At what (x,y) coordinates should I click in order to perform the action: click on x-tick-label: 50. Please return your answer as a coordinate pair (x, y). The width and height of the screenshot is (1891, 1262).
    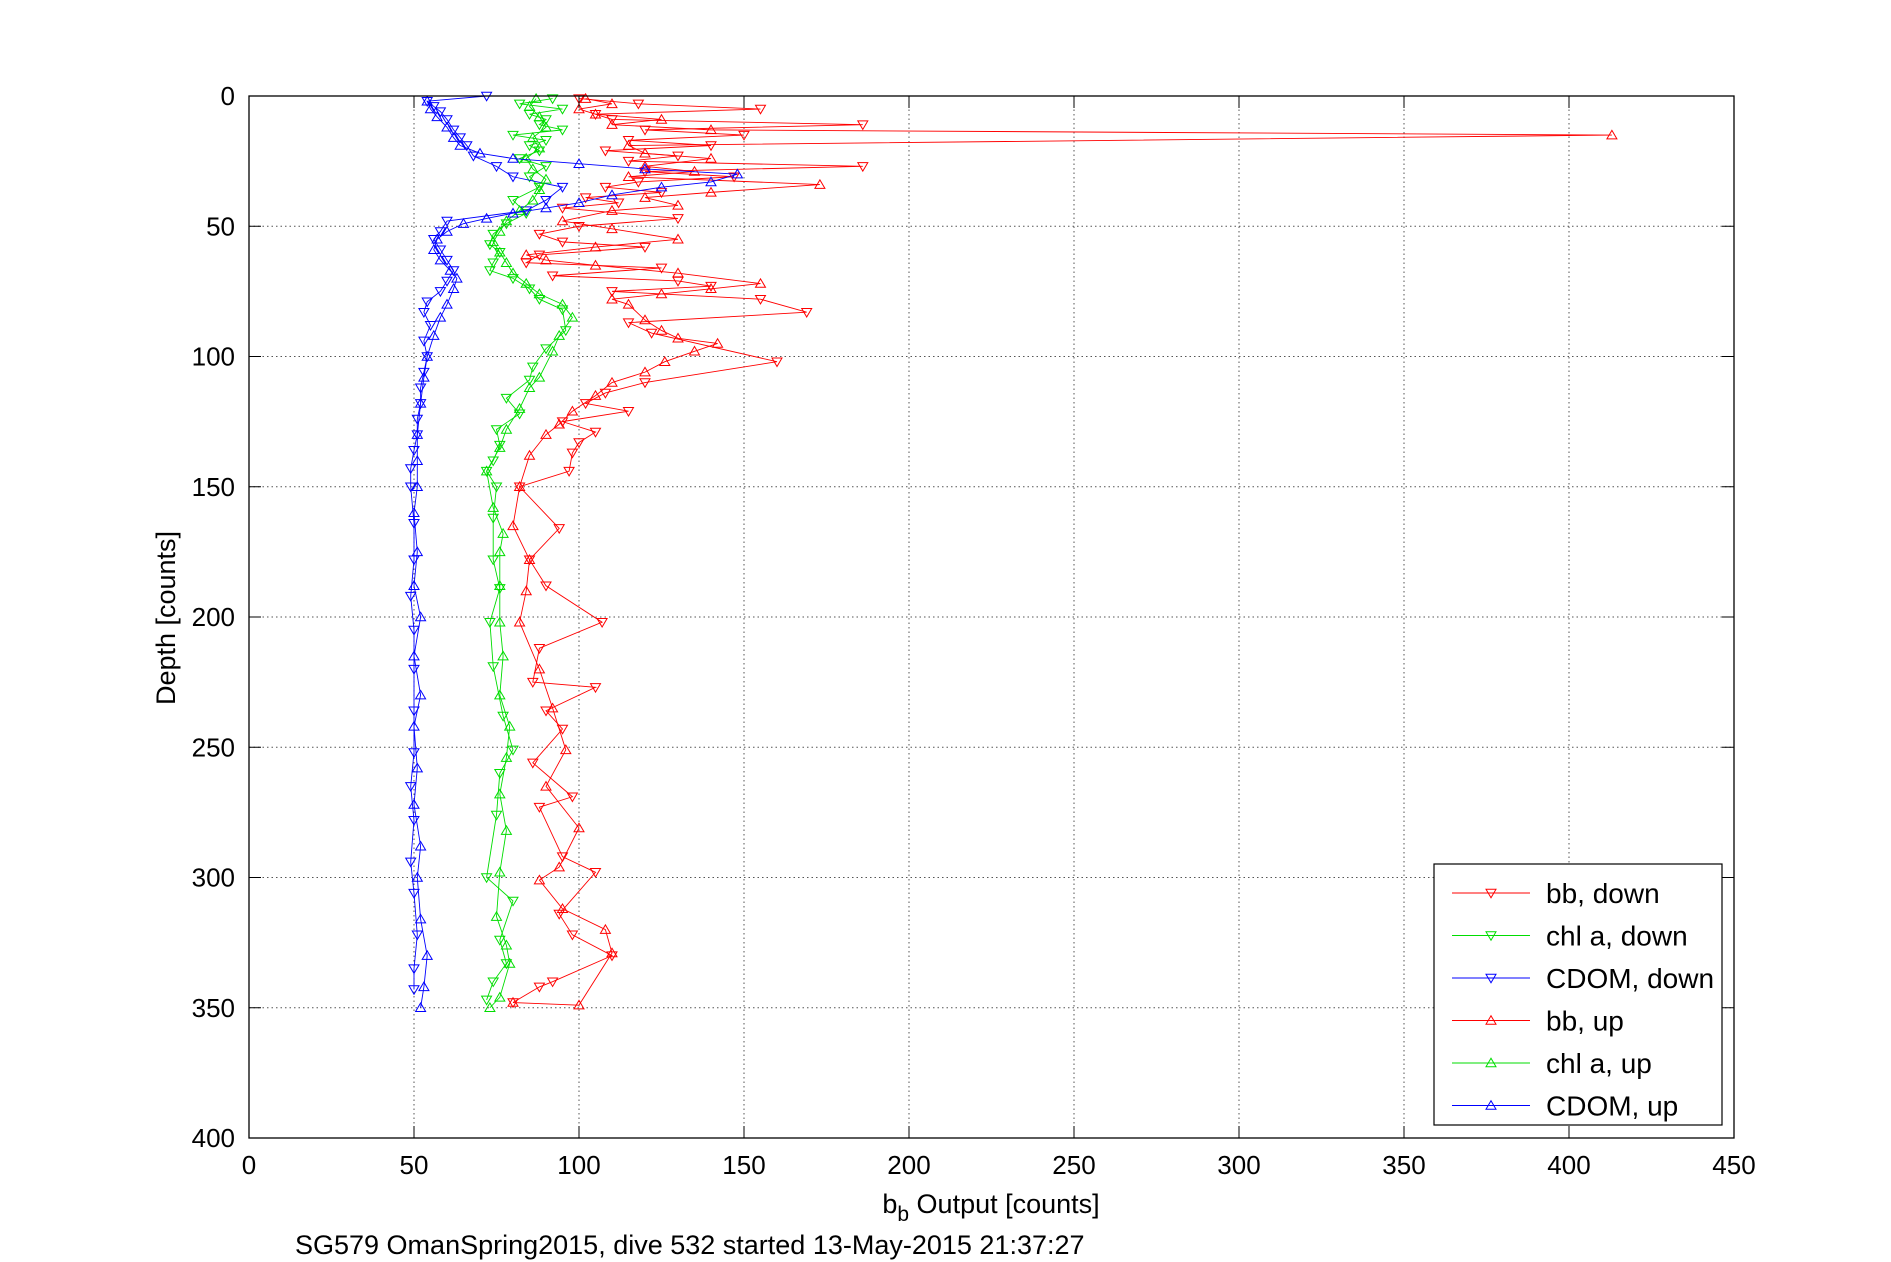
    Looking at the image, I should click on (414, 1165).